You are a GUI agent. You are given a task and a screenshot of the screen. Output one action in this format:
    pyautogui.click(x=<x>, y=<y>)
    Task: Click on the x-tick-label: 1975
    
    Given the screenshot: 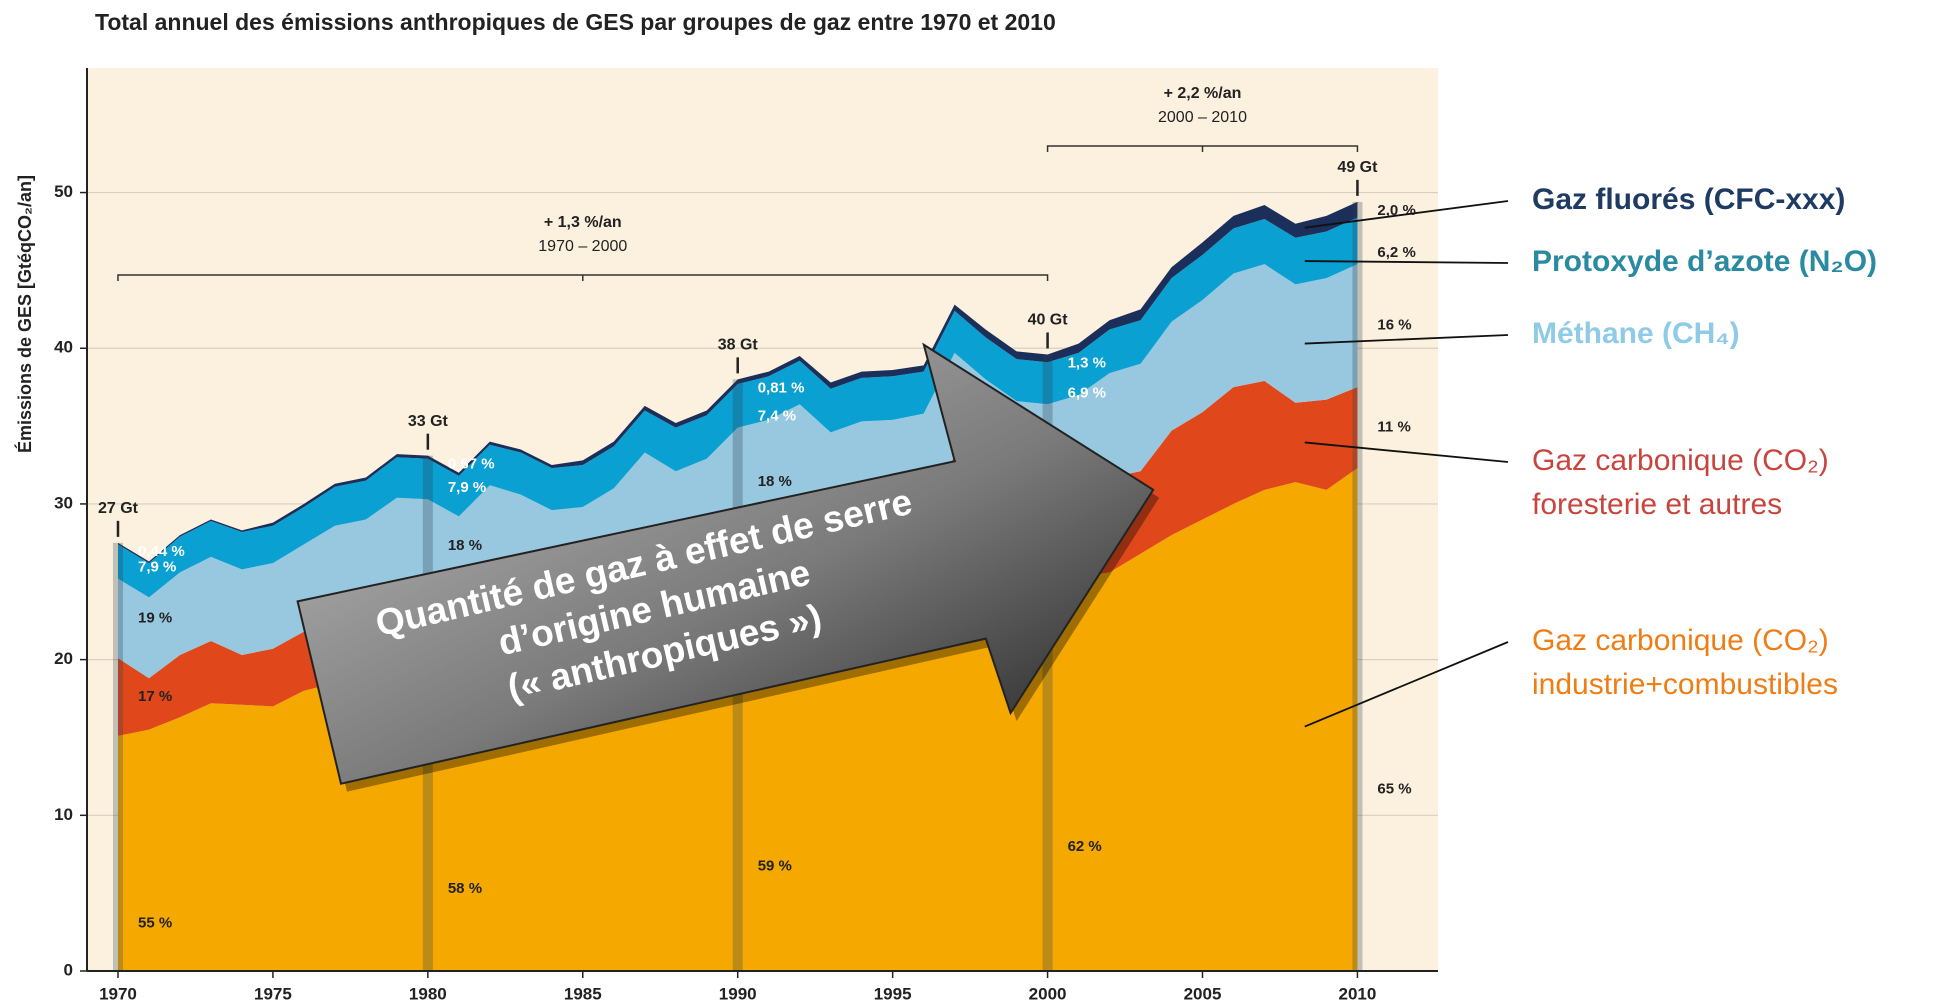 What is the action you would take?
    pyautogui.click(x=273, y=993)
    